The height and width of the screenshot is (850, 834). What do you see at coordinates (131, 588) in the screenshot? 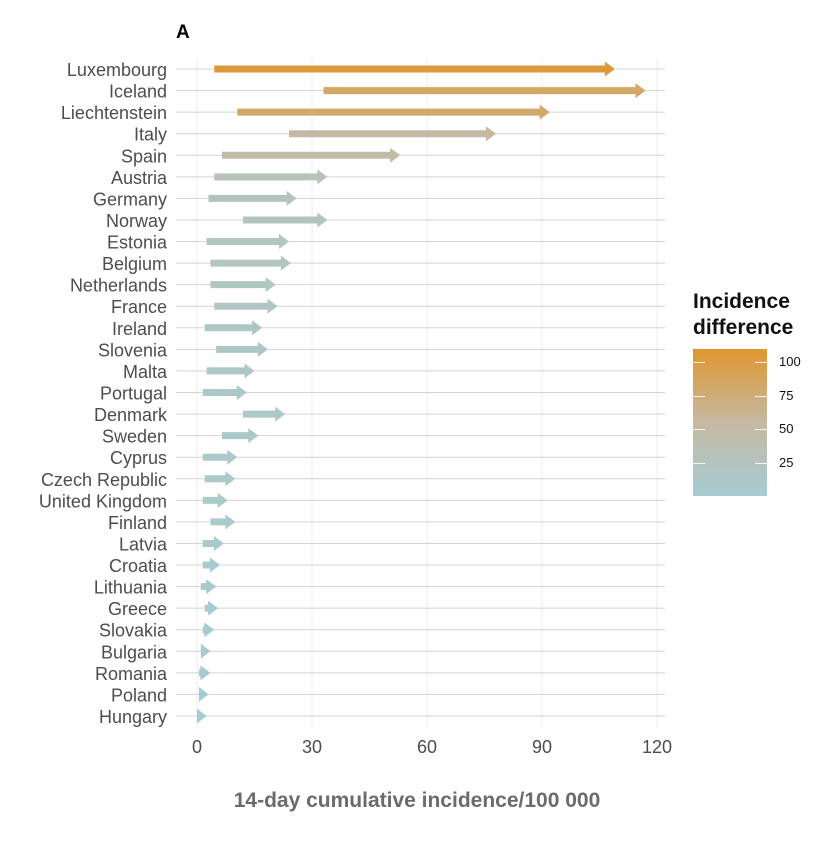
I see `y-tick-label: Lithuania` at bounding box center [131, 588].